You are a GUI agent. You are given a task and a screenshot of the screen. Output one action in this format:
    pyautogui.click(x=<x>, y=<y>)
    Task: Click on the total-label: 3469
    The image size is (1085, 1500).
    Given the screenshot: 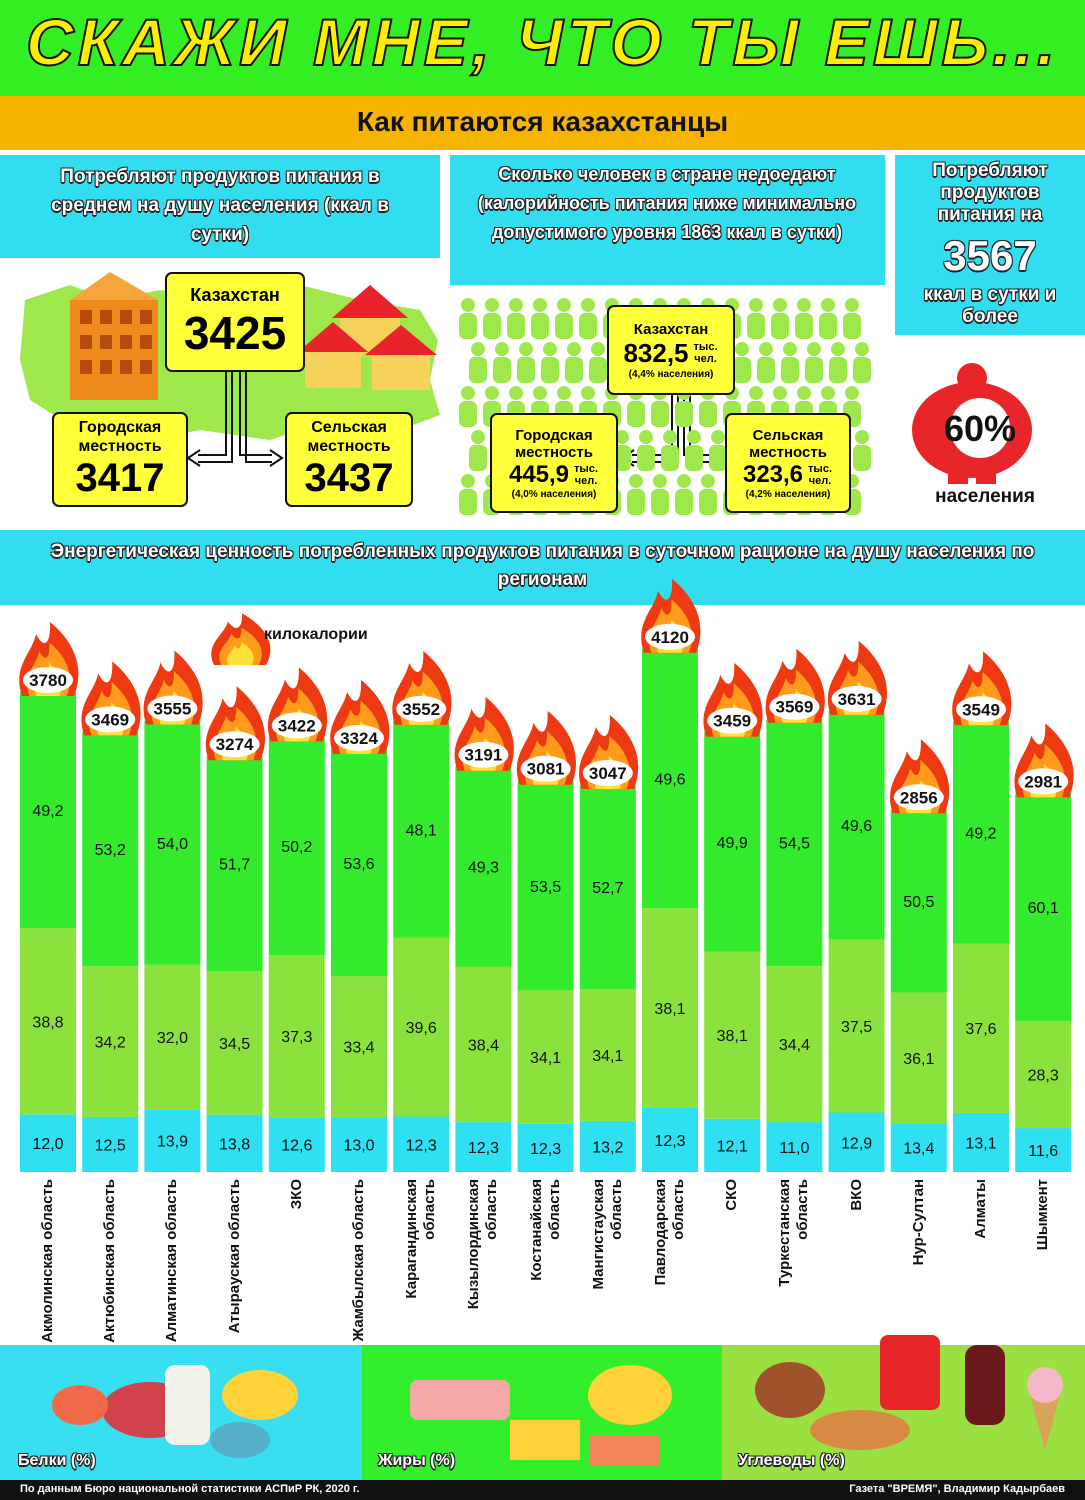 What is the action you would take?
    pyautogui.click(x=110, y=719)
    